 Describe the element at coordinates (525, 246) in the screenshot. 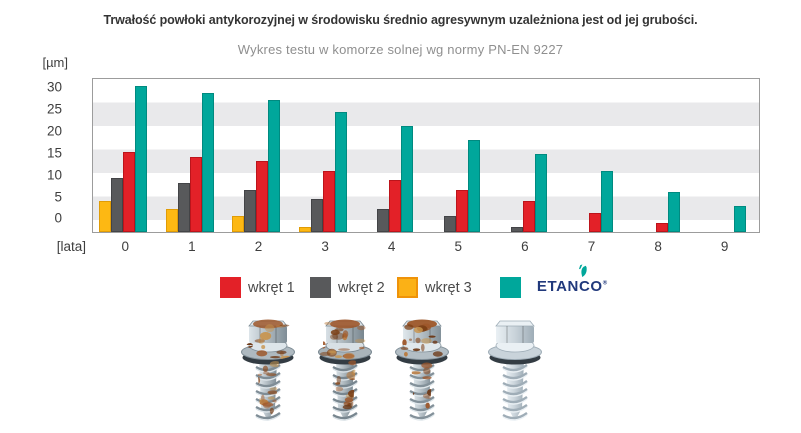

I see `x-tick-6: 6` at that location.